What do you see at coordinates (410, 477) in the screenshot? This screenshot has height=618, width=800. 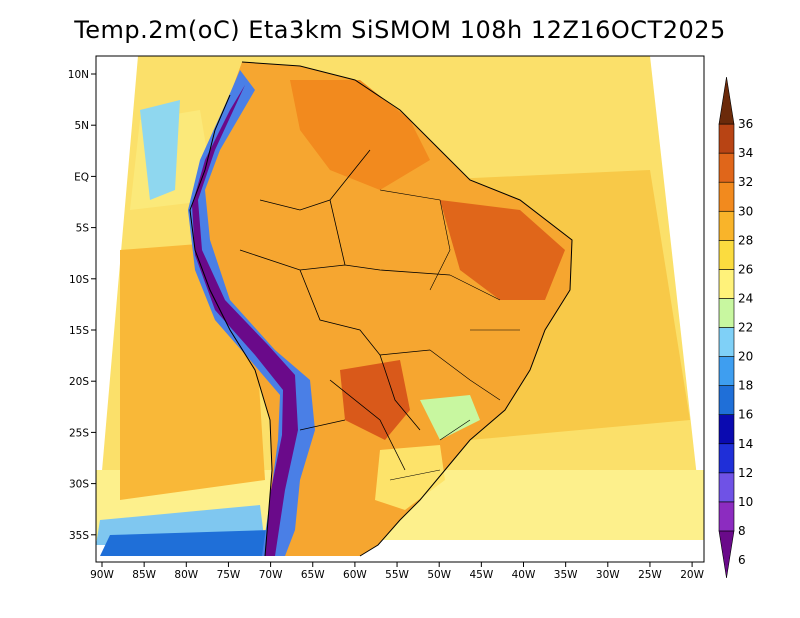 I see `warm-area-southern-brazil` at bounding box center [410, 477].